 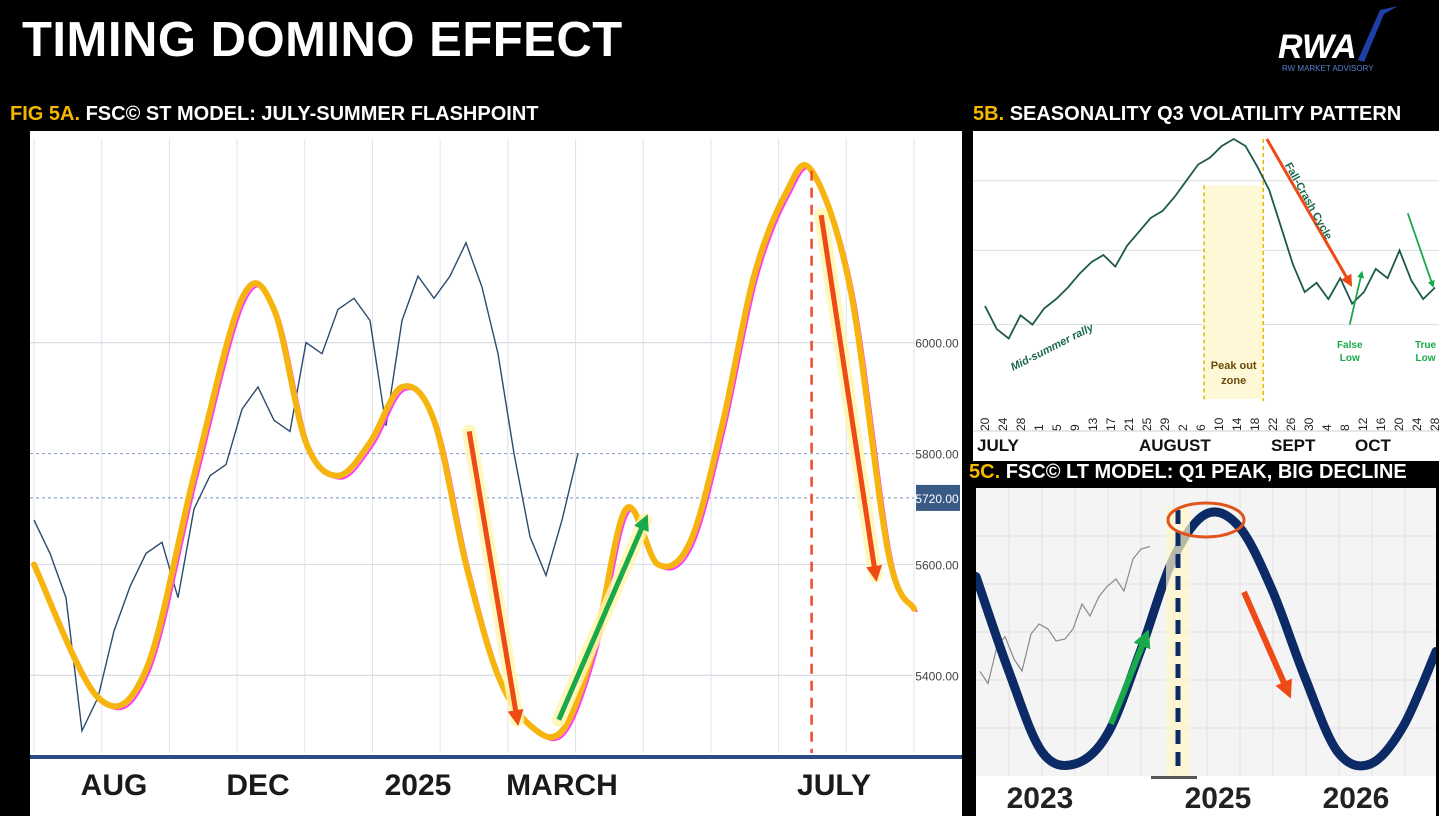 I want to click on rwa-logo: RWA RW MARKET ADVISORY, so click(x=1338, y=39).